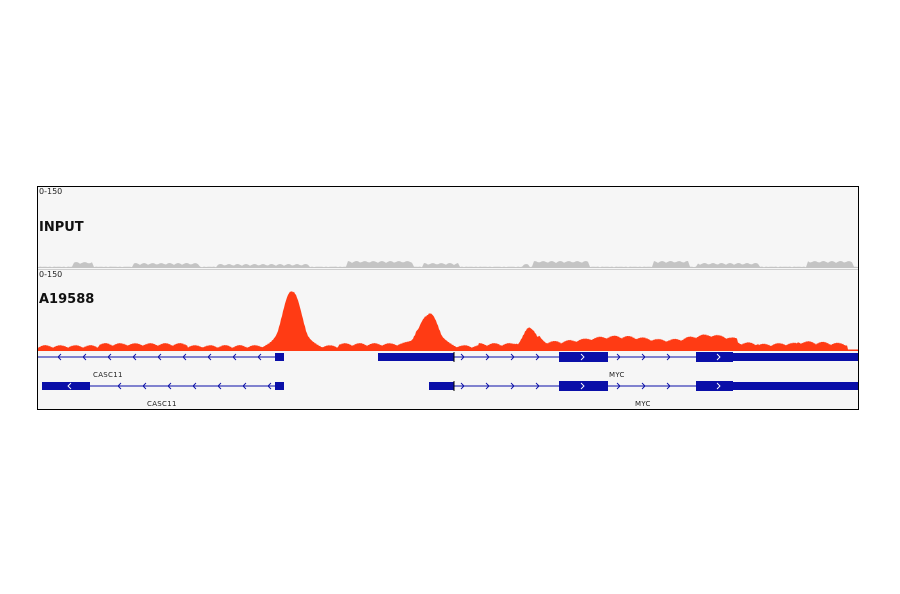  Describe the element at coordinates (279, 357) in the screenshot. I see `casc11-exon` at that location.